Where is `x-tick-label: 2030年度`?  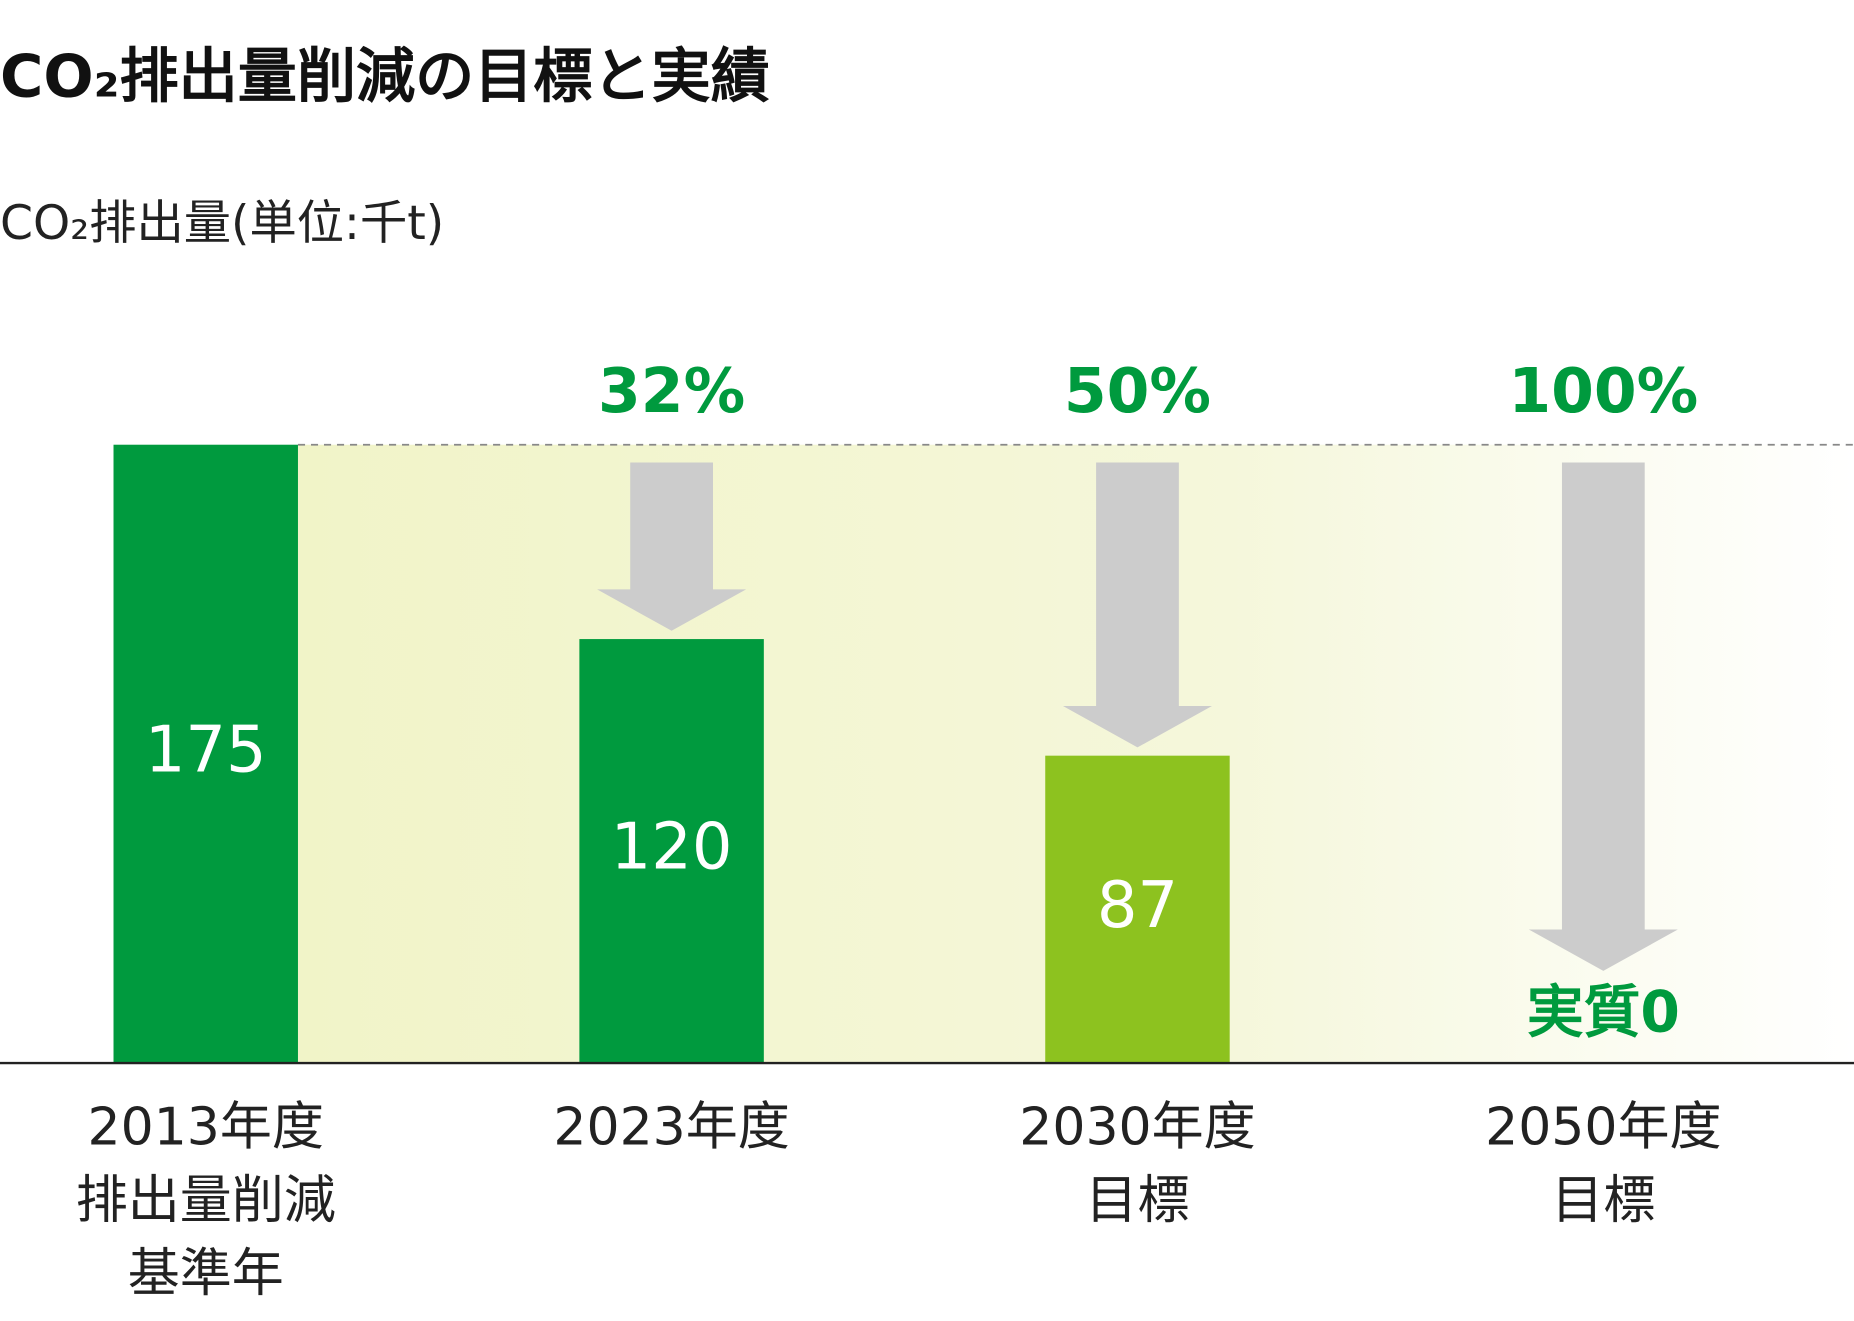
x-tick-label: 2030年度 is located at coordinates (1137, 1128).